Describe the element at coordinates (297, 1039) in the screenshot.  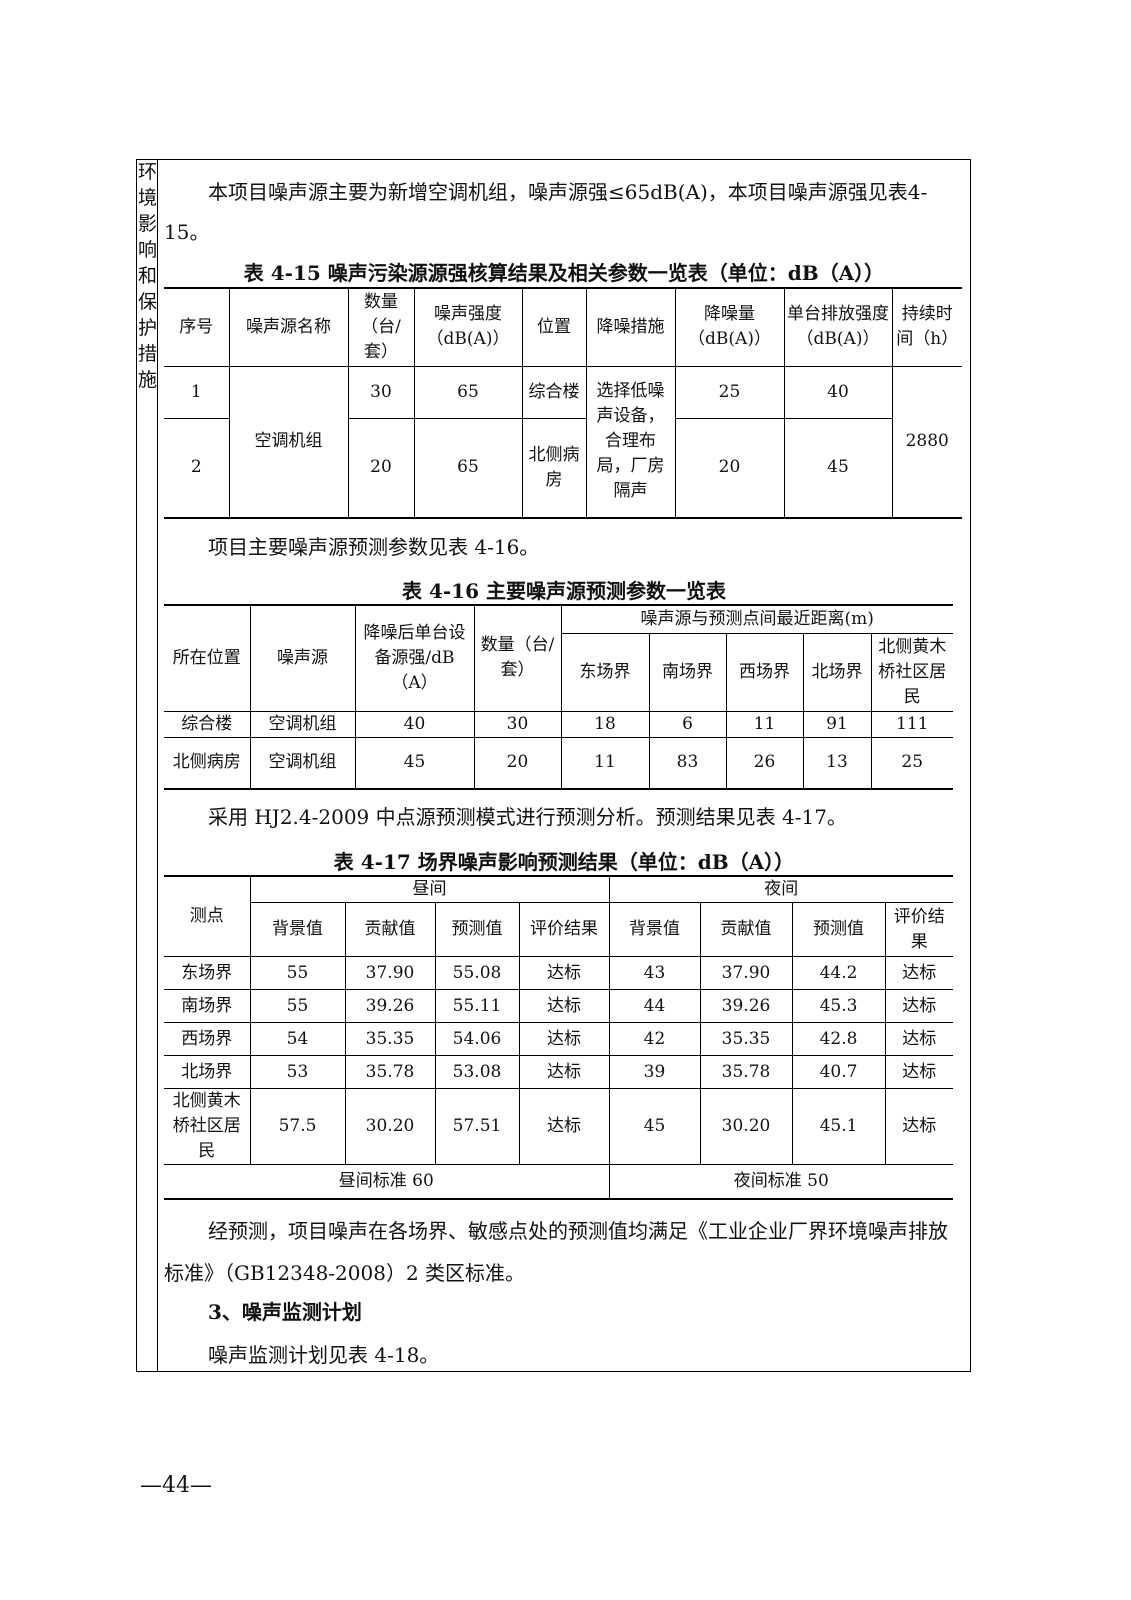
I see `cell: 54` at that location.